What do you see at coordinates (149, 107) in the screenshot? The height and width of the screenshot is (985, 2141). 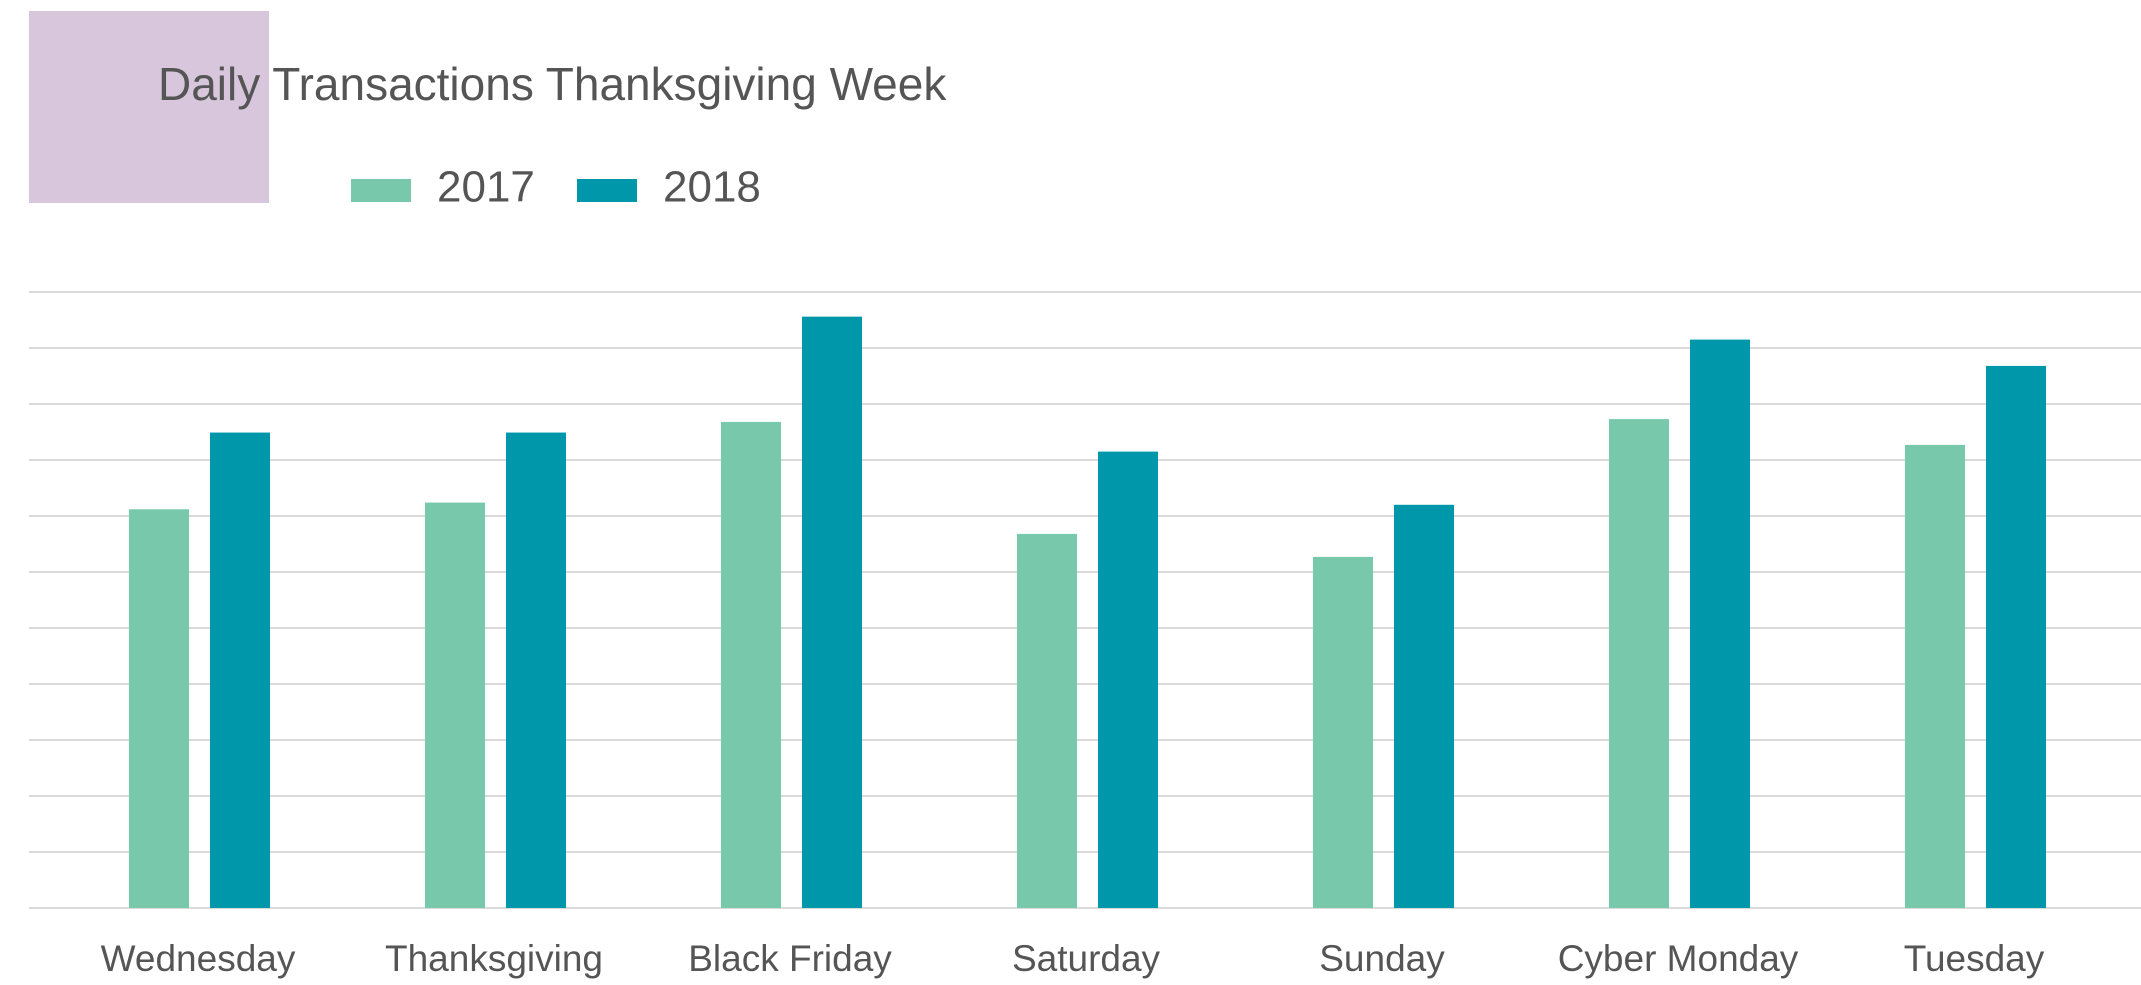 I see `decoration` at bounding box center [149, 107].